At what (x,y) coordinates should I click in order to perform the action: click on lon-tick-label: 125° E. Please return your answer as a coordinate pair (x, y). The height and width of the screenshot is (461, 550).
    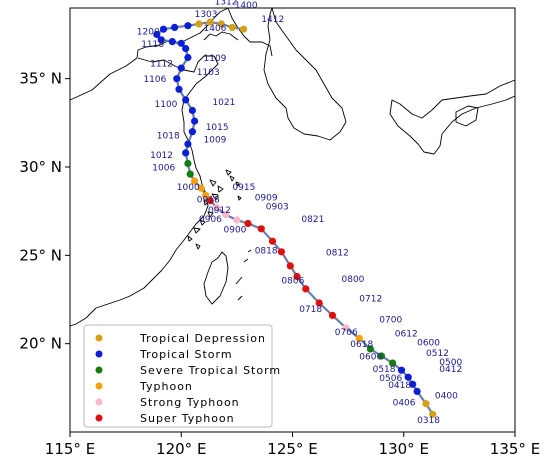
    Looking at the image, I should click on (292, 449).